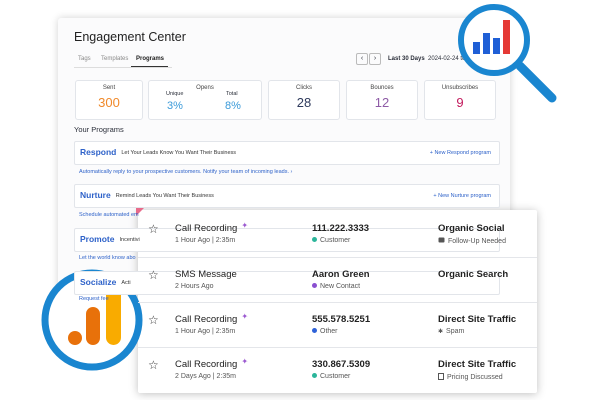 The height and width of the screenshot is (400, 600). I want to click on tab-underline, so click(149, 67).